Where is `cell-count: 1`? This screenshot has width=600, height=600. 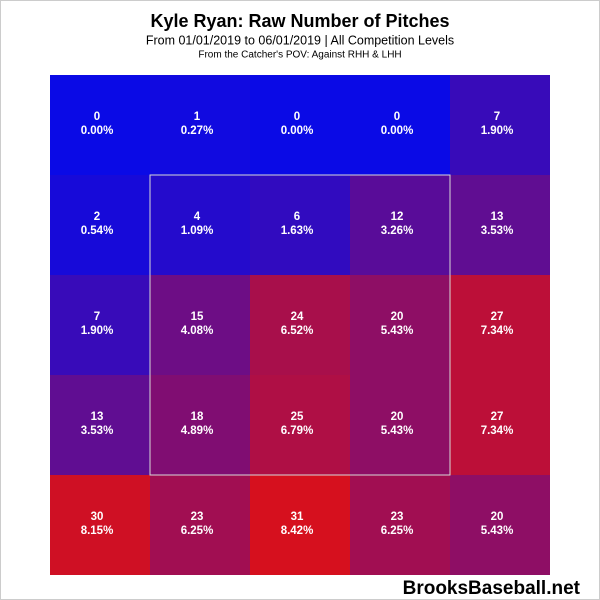 cell-count: 1 is located at coordinates (197, 117).